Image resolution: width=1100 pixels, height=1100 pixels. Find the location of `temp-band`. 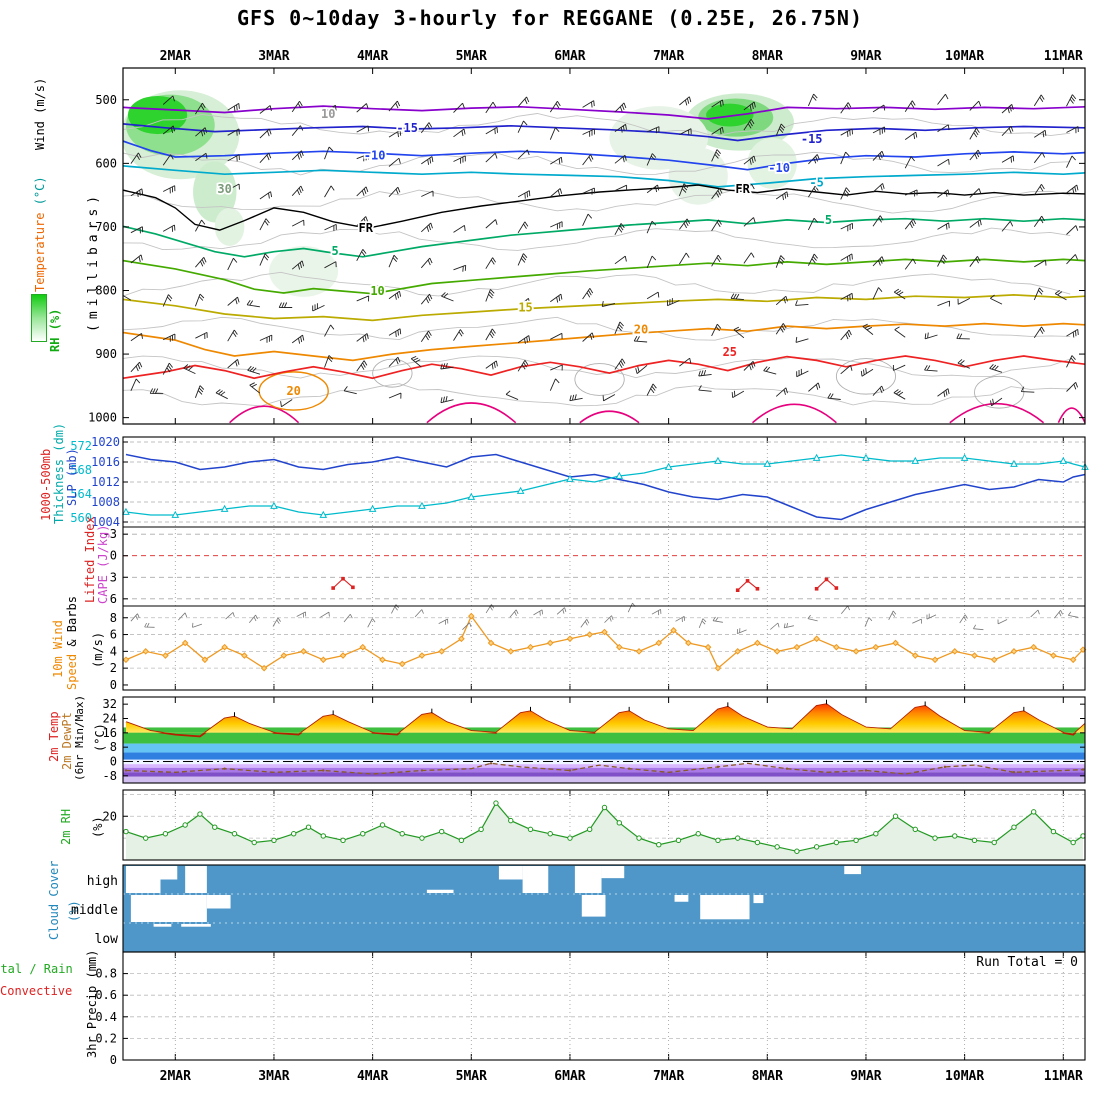

temp-band is located at coordinates (604, 779).